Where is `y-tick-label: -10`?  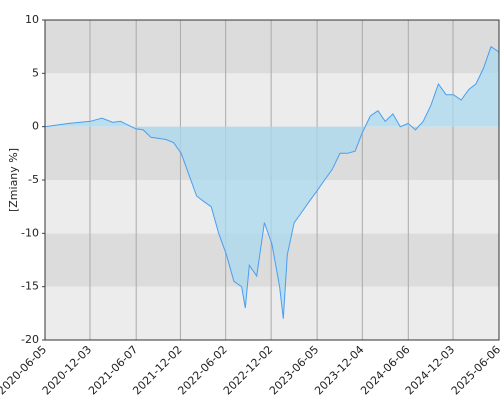
y-tick-label: -10 is located at coordinates (30, 232).